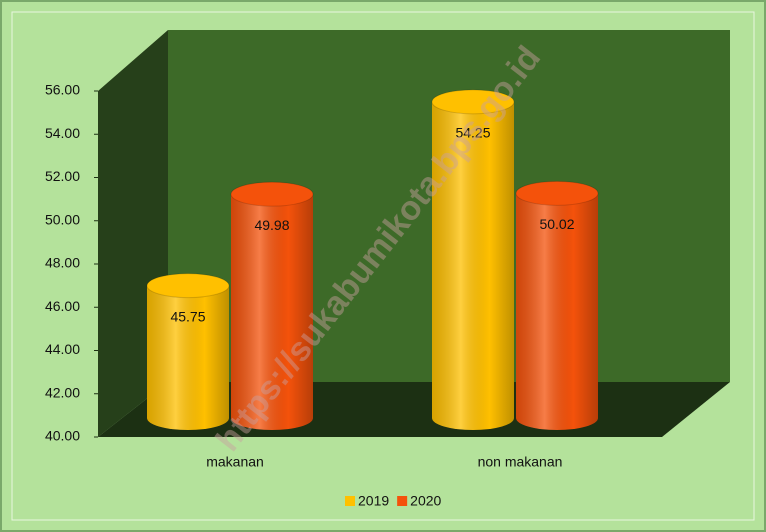 The height and width of the screenshot is (532, 766). Describe the element at coordinates (62, 436) in the screenshot. I see `y-tick-label: 40.00` at that location.